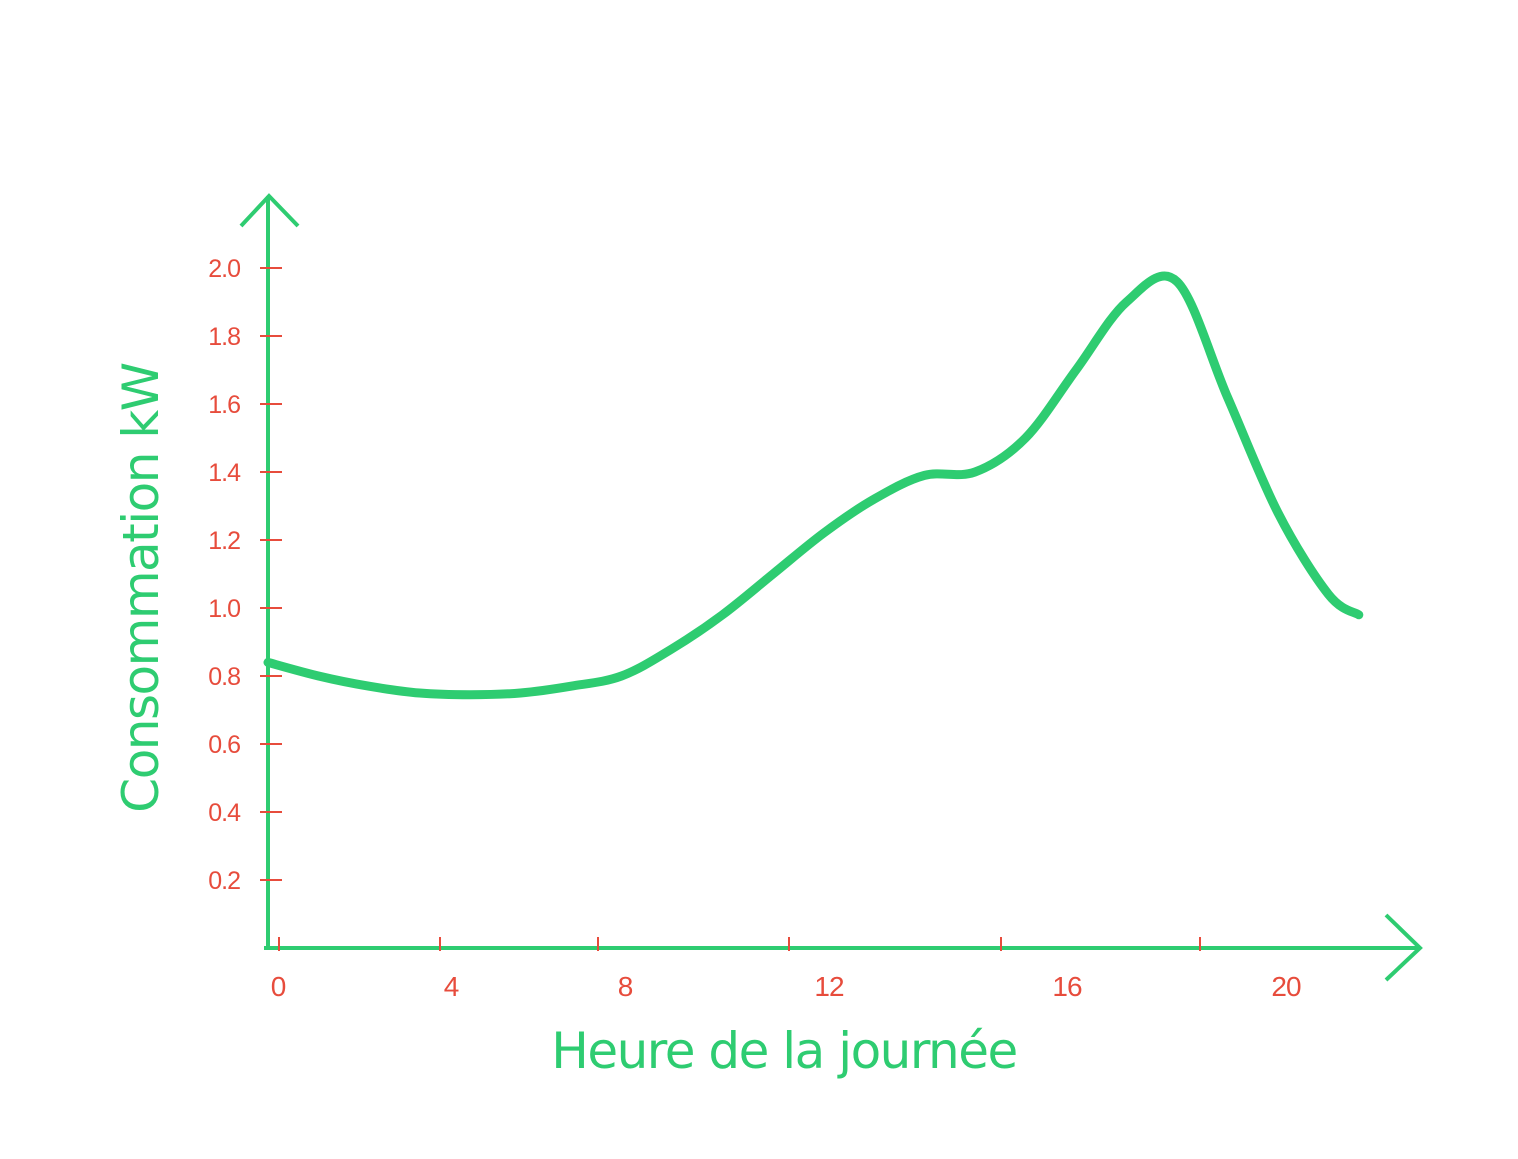 The image size is (1518, 1159). What do you see at coordinates (269, 210) in the screenshot?
I see `y-axis-arrow` at bounding box center [269, 210].